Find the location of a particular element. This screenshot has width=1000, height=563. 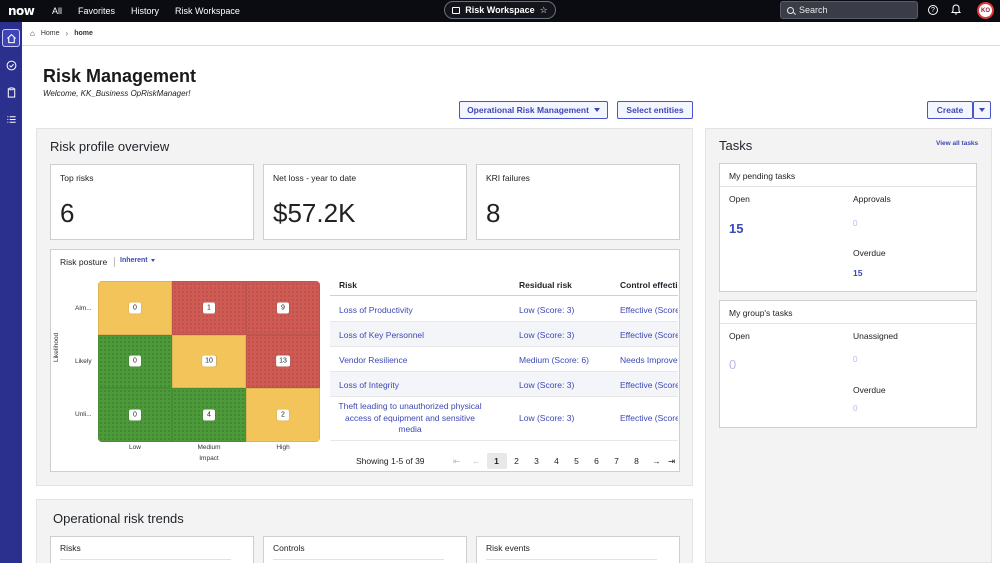

page-button: 8 is located at coordinates (636, 461).